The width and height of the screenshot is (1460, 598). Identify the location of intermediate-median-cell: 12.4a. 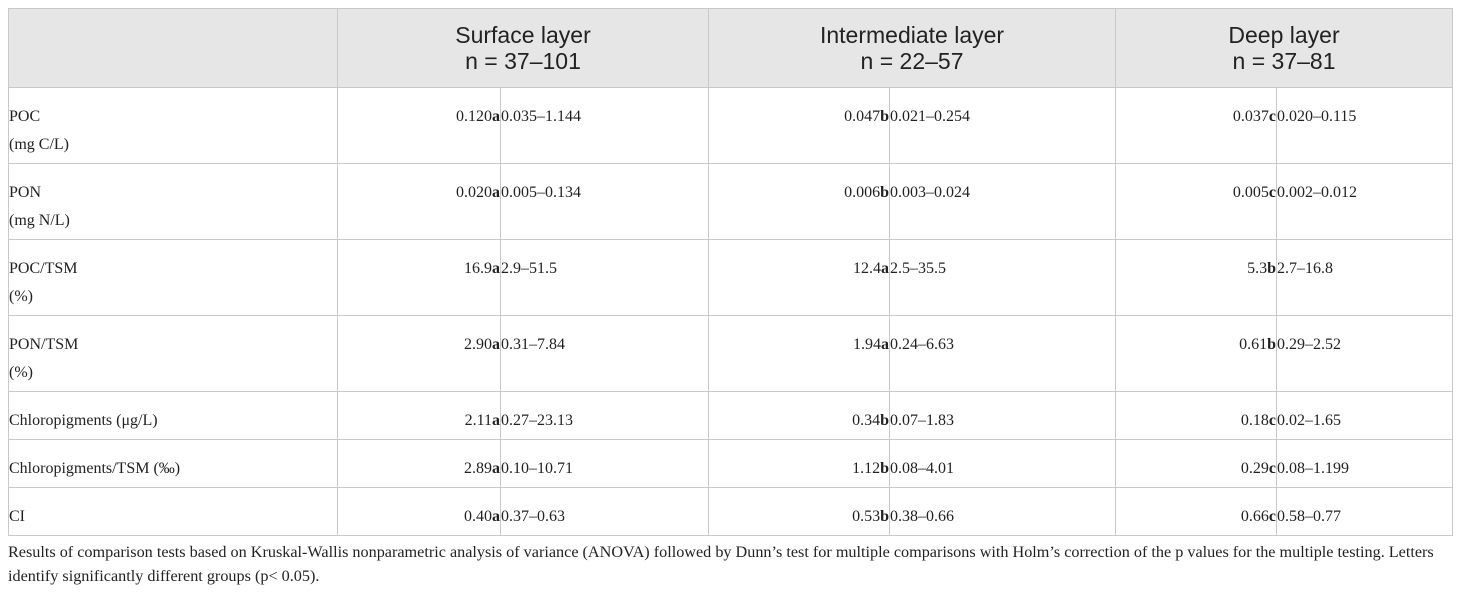
(799, 277).